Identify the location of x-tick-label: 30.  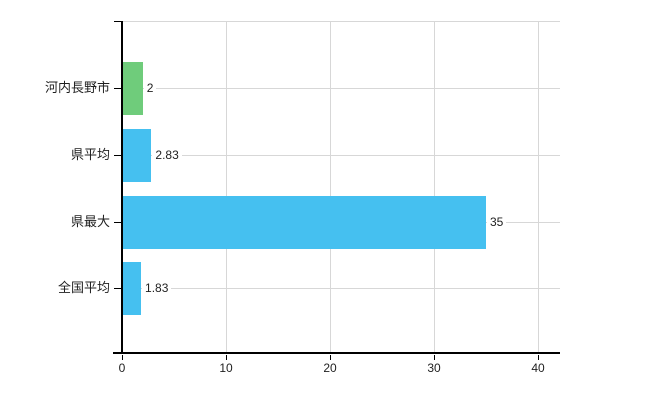
(434, 368).